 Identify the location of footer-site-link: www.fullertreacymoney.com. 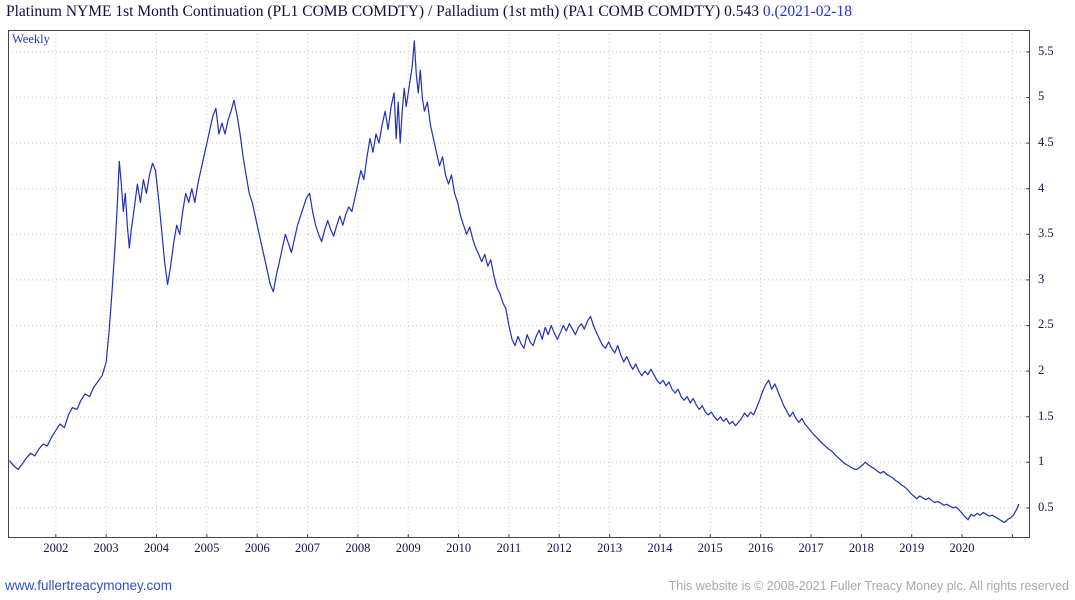
(89, 585).